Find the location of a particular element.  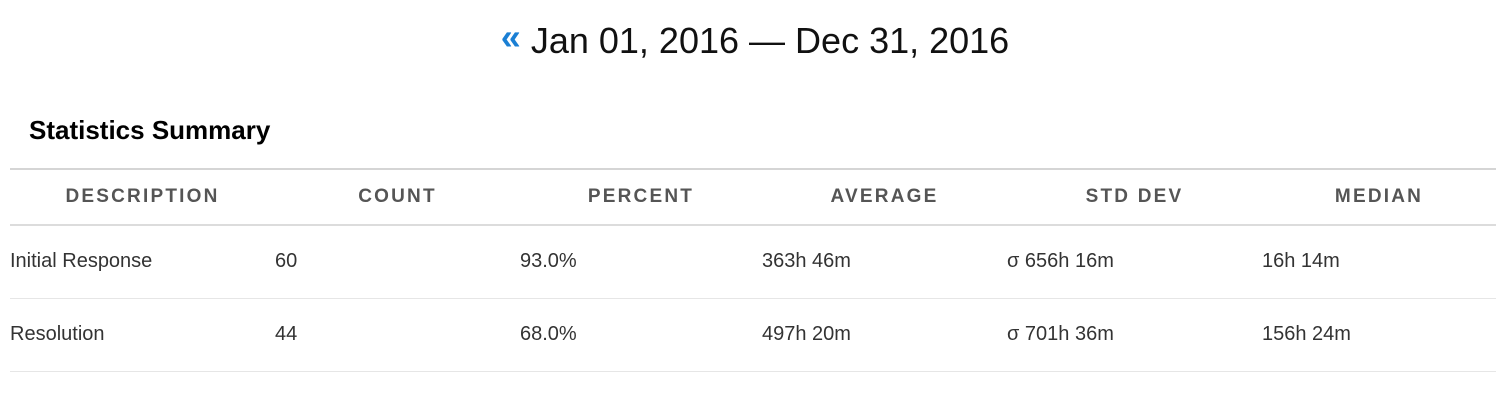

date-range-header: «Jan 01, 2016 — Dec 31, 2016 is located at coordinates (755, 40).